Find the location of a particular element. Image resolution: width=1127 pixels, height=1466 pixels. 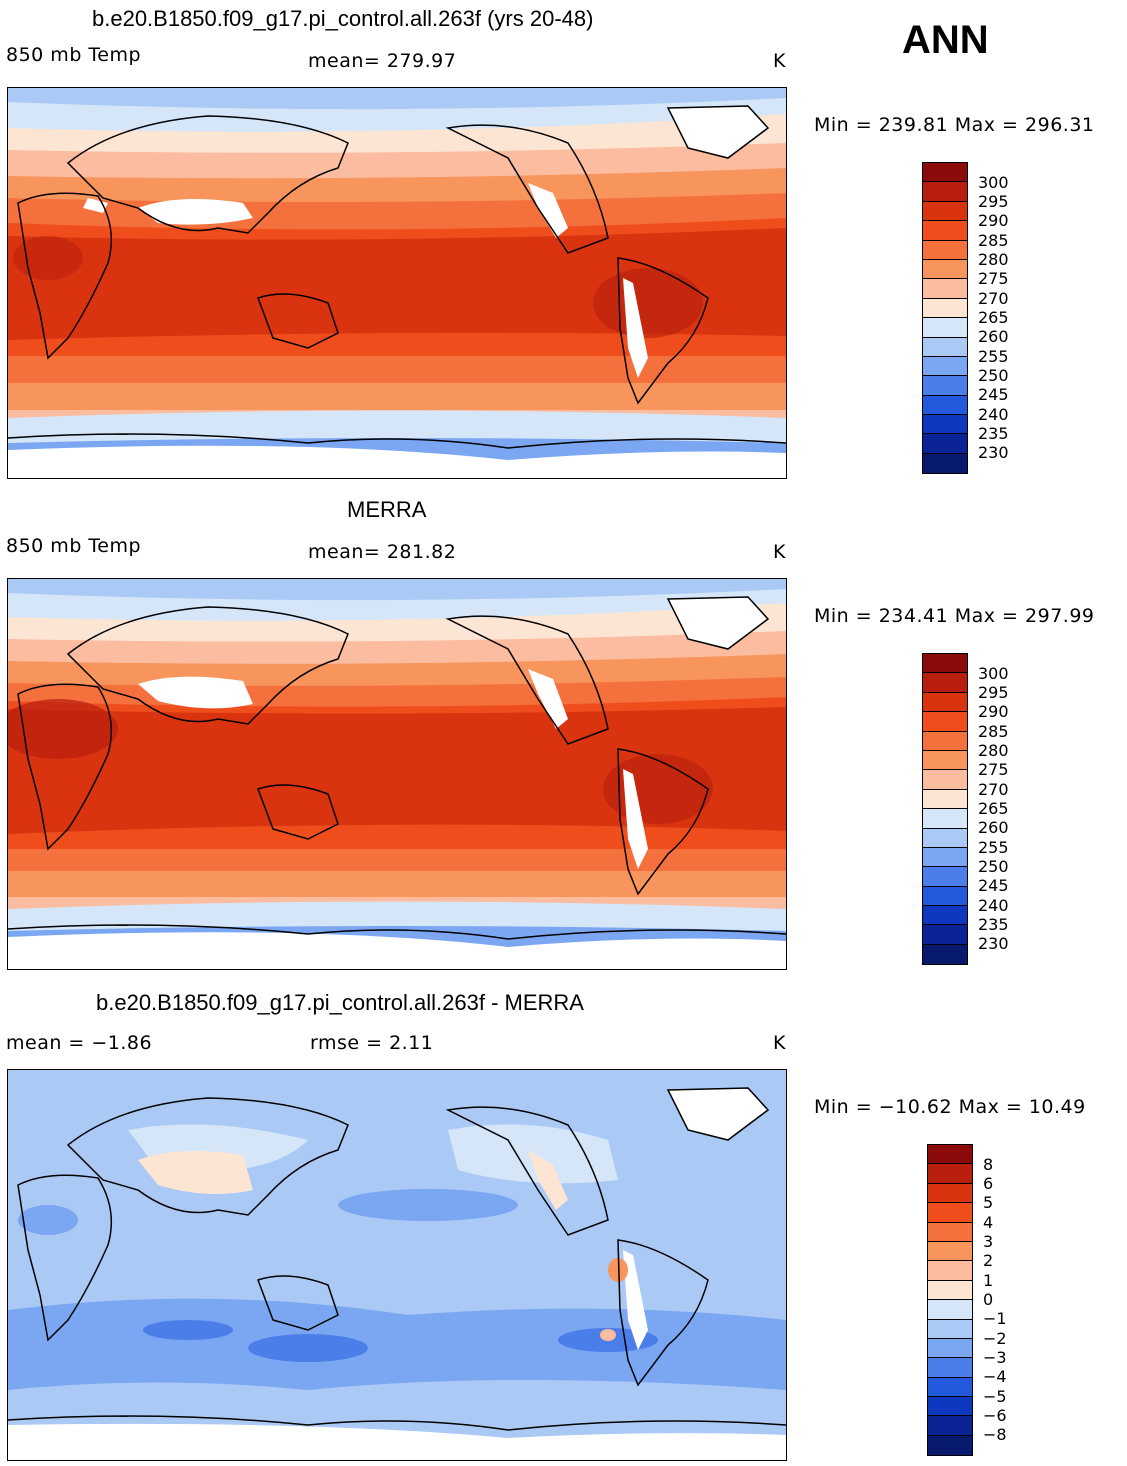

colorbar-label: −8 is located at coordinates (995, 1434).